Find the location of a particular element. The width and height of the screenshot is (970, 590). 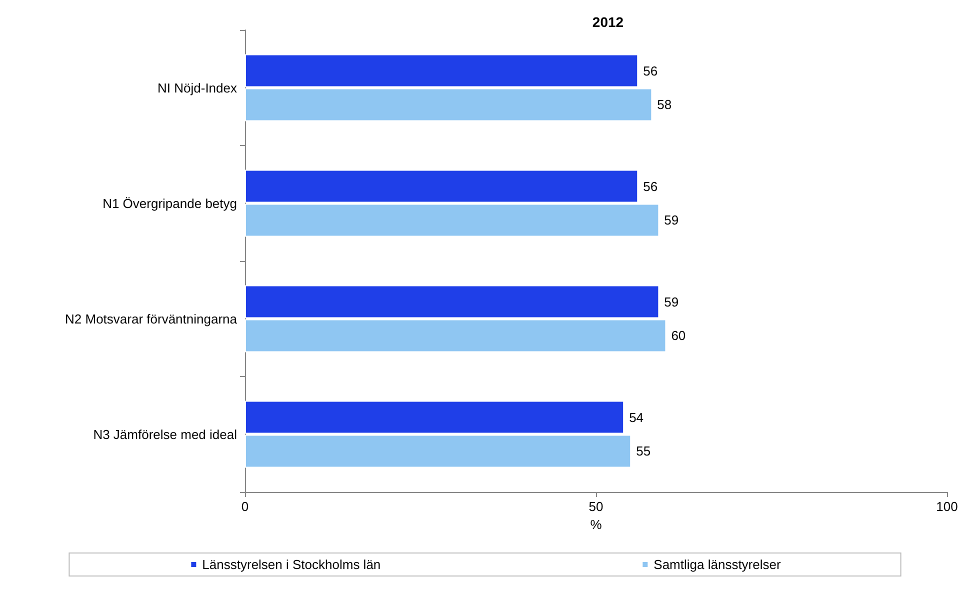

y-tick-label: NI Nöjd-Index is located at coordinates (198, 88).